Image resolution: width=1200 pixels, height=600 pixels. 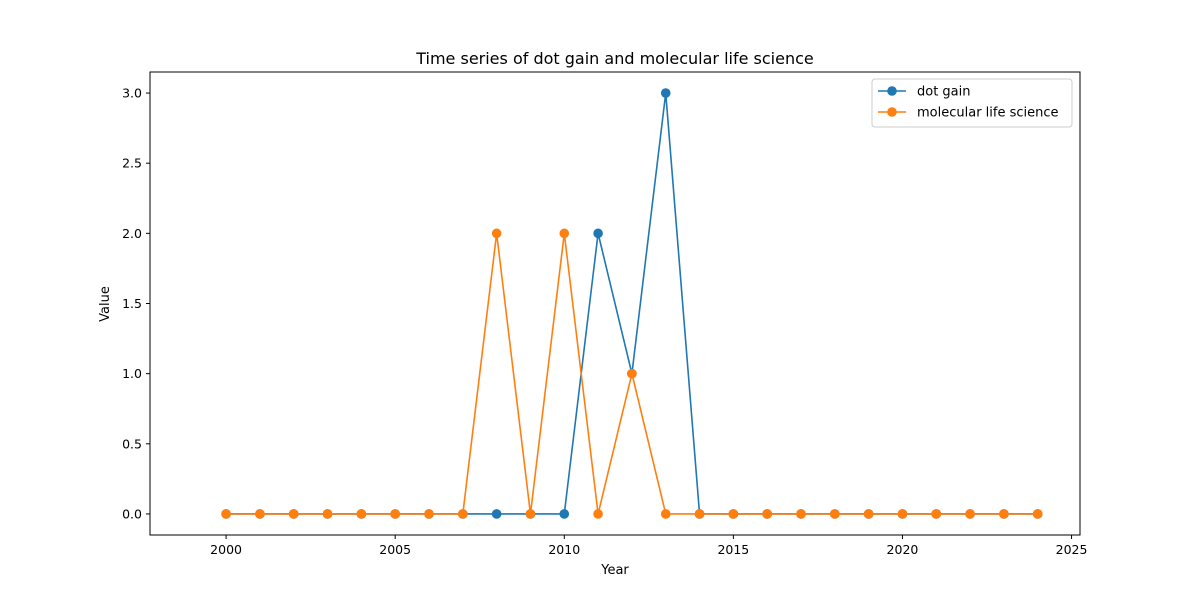 I want to click on y-tick-label: 0.0, so click(x=132, y=513).